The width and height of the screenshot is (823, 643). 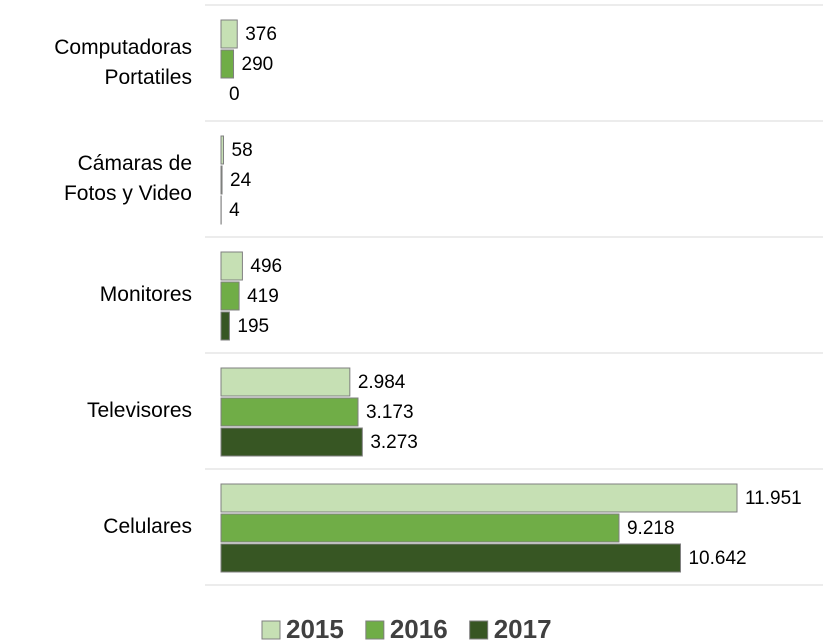 I want to click on value-label: 3.173, so click(x=390, y=412).